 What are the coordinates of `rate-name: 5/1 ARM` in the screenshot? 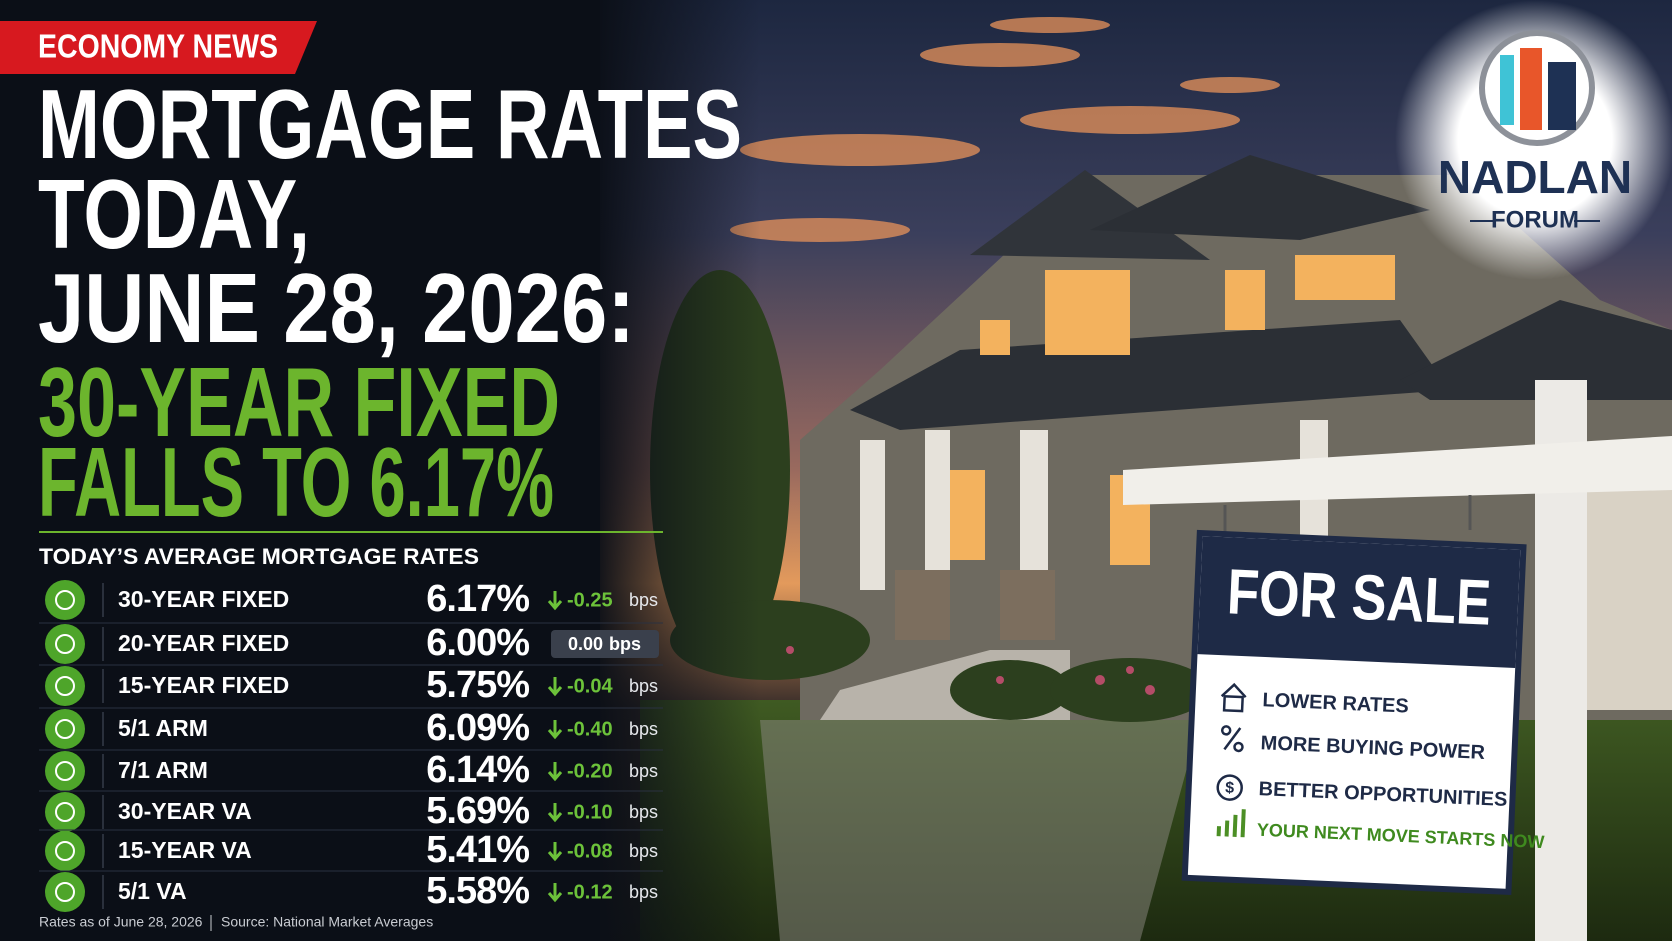 It's located at (163, 728).